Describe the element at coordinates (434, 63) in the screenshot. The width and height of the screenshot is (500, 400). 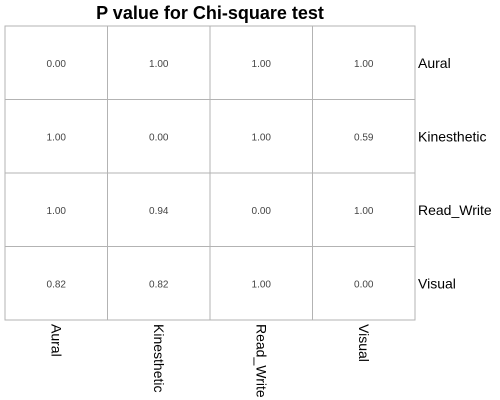
I see `row-label: Aural` at that location.